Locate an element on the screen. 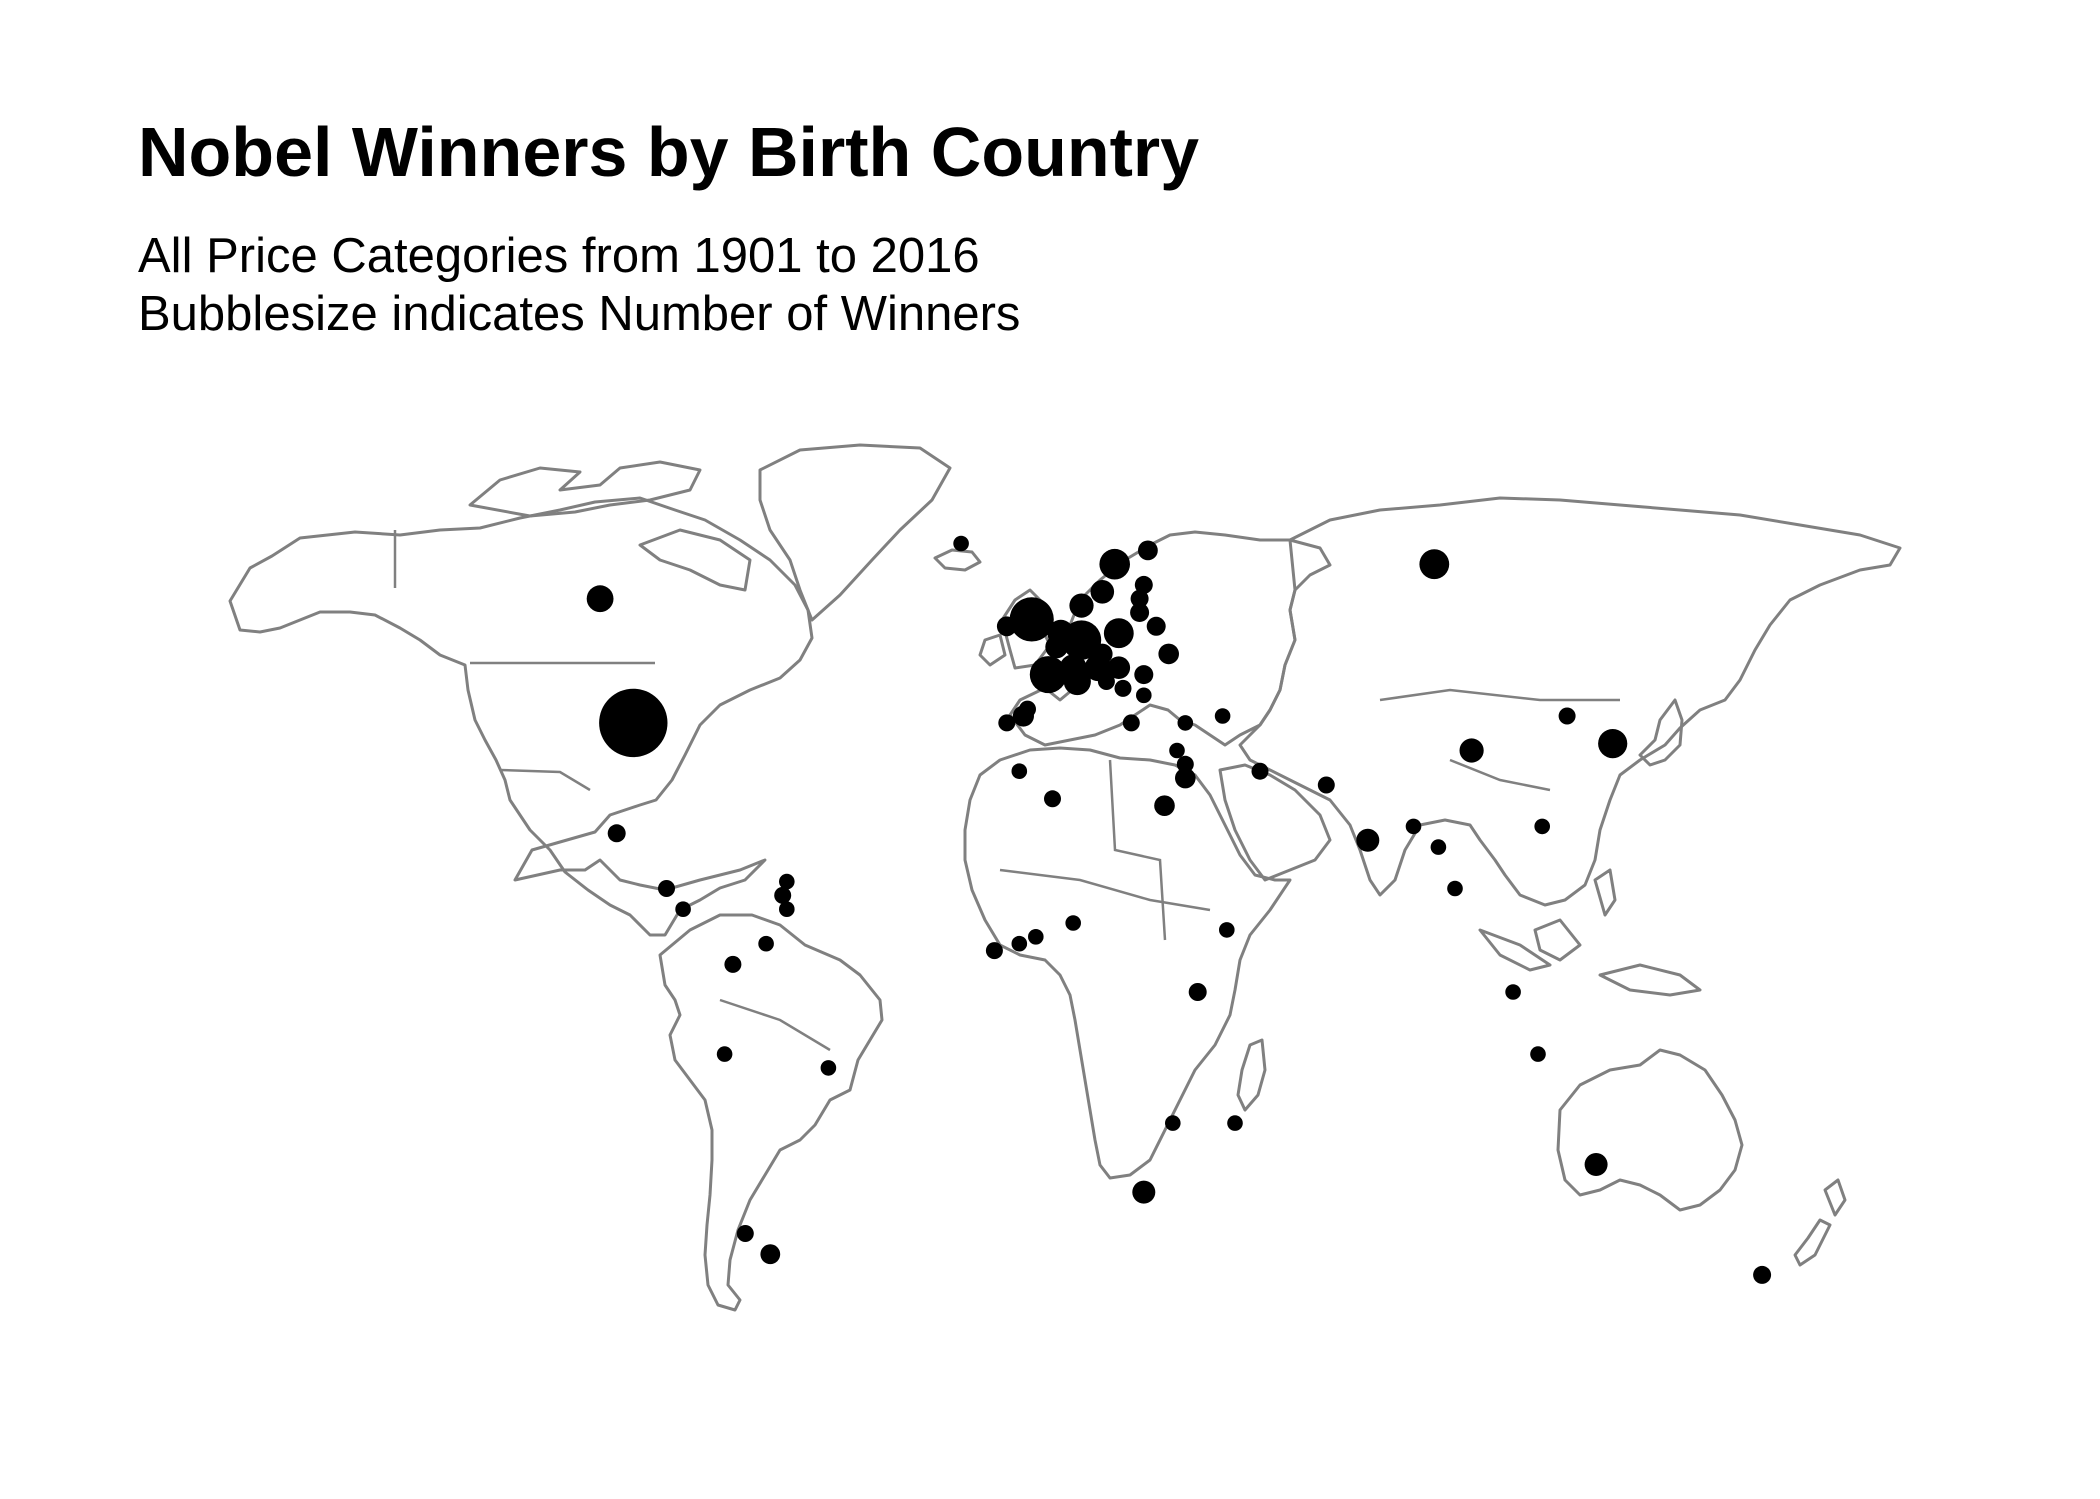 This screenshot has height=1499, width=2100. map-subtitle-bubble-legend: Bubblesize indicates Number of Winners is located at coordinates (579, 314).